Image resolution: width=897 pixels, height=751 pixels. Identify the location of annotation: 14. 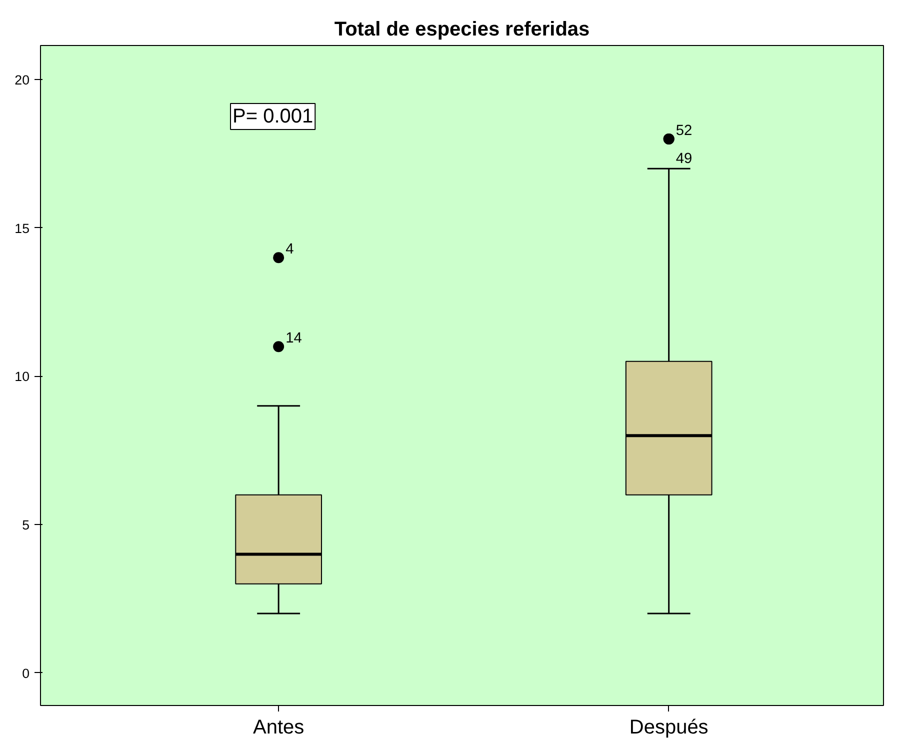
(294, 338).